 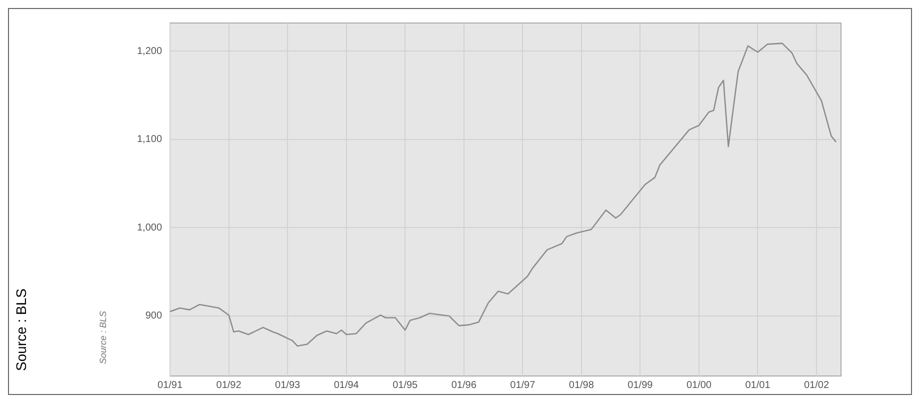 What do you see at coordinates (229, 385) in the screenshot?
I see `x-tick-label: 01/92` at bounding box center [229, 385].